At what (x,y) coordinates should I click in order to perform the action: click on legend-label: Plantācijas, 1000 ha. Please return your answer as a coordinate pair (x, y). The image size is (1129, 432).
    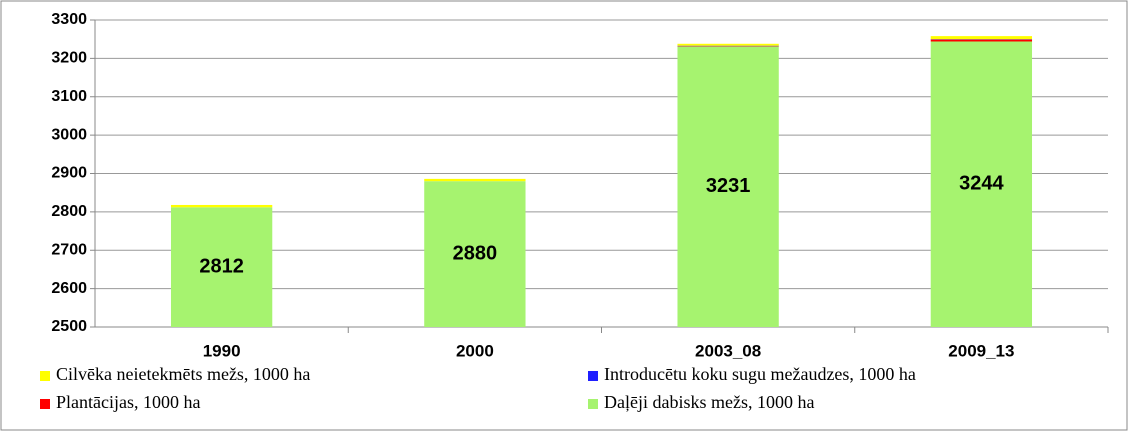
    Looking at the image, I should click on (128, 402).